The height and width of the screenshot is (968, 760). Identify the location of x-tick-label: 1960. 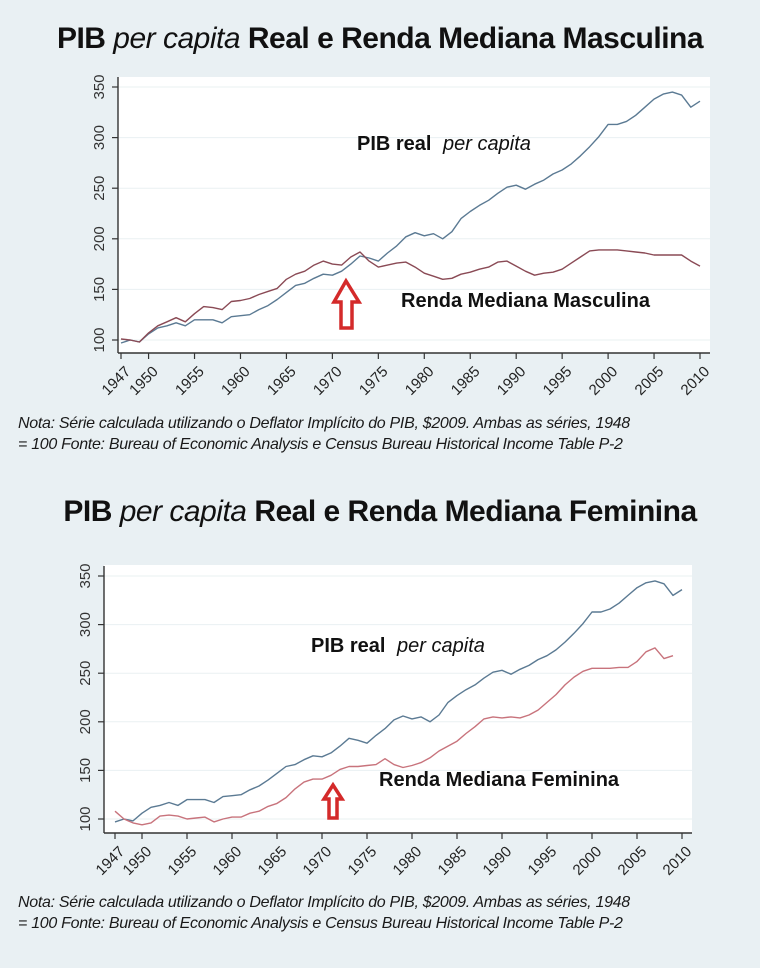
(228, 861).